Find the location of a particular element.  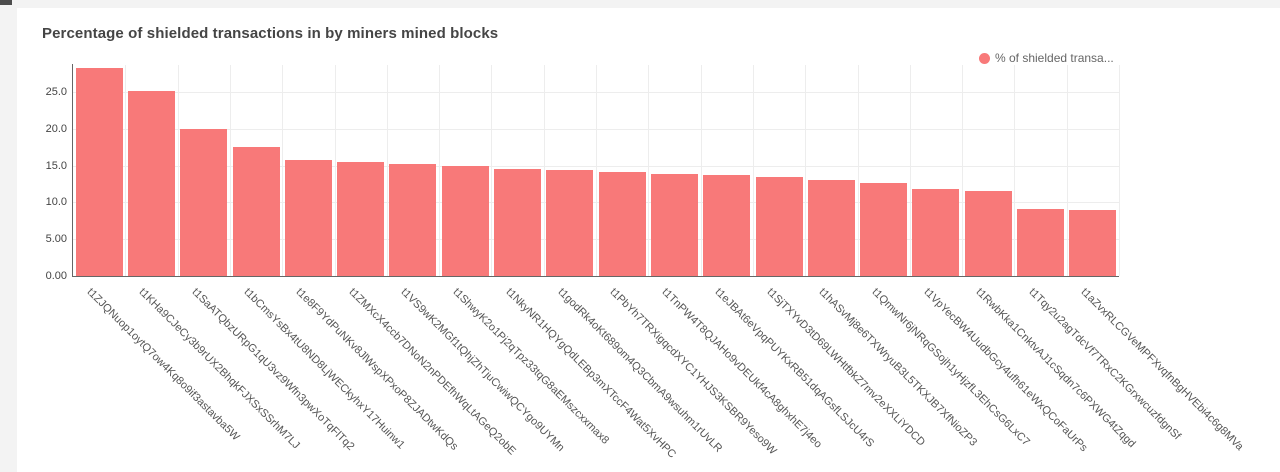

y-tick-label: 15.0 is located at coordinates (56, 165).